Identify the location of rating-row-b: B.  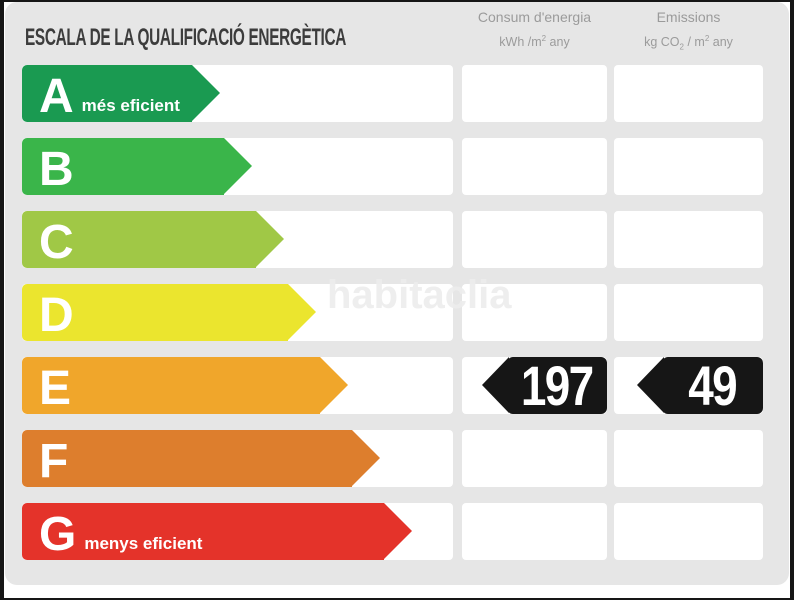
(397, 166).